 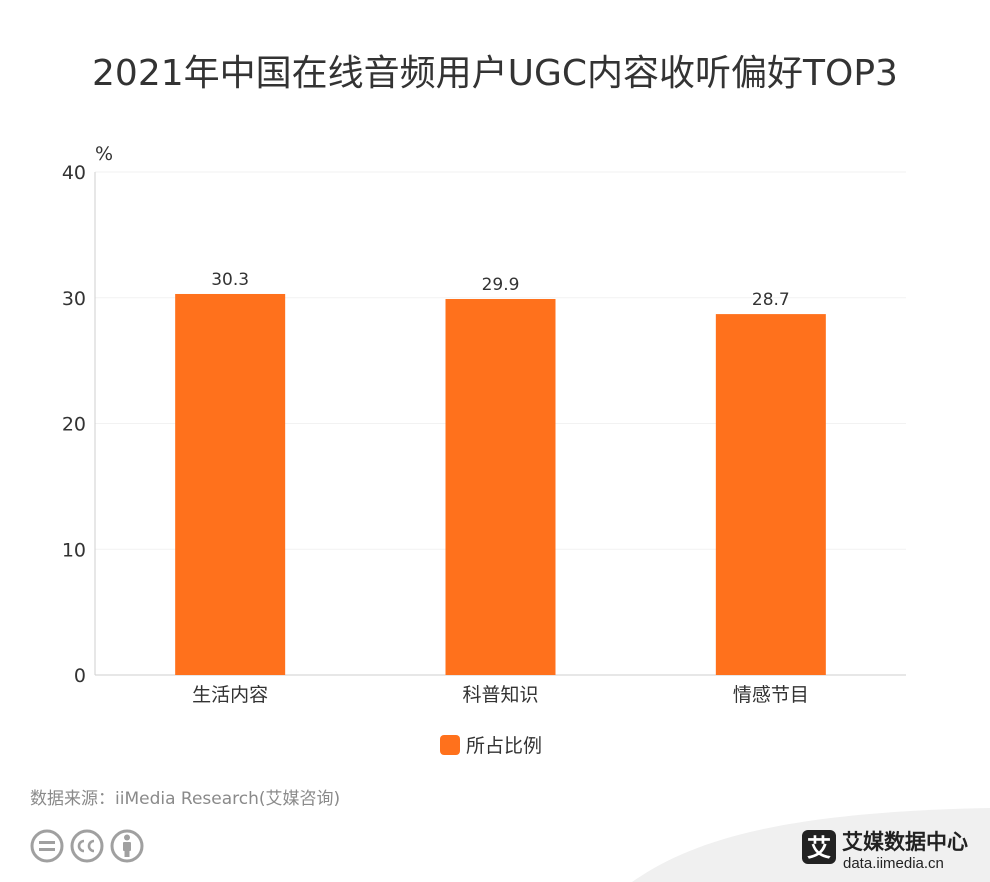 I want to click on y-tick-labels: 0 10 20 30 40, so click(x=74, y=424).